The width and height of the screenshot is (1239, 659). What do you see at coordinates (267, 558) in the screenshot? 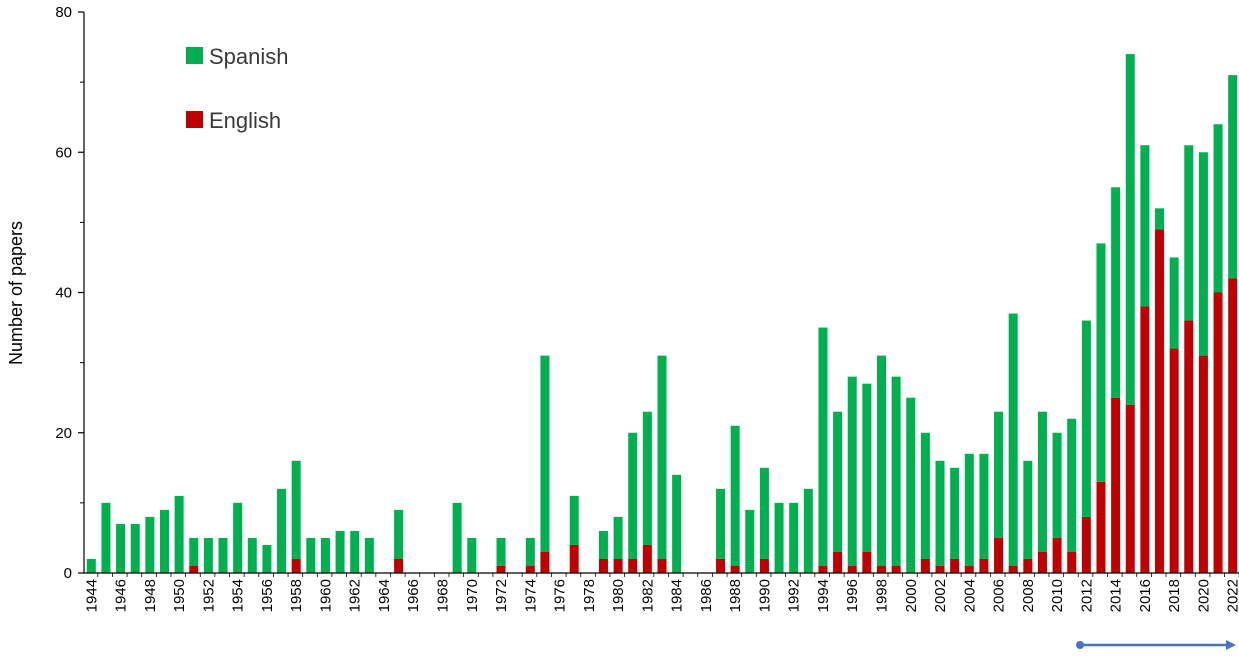
I see `bar-spanish-1956` at bounding box center [267, 558].